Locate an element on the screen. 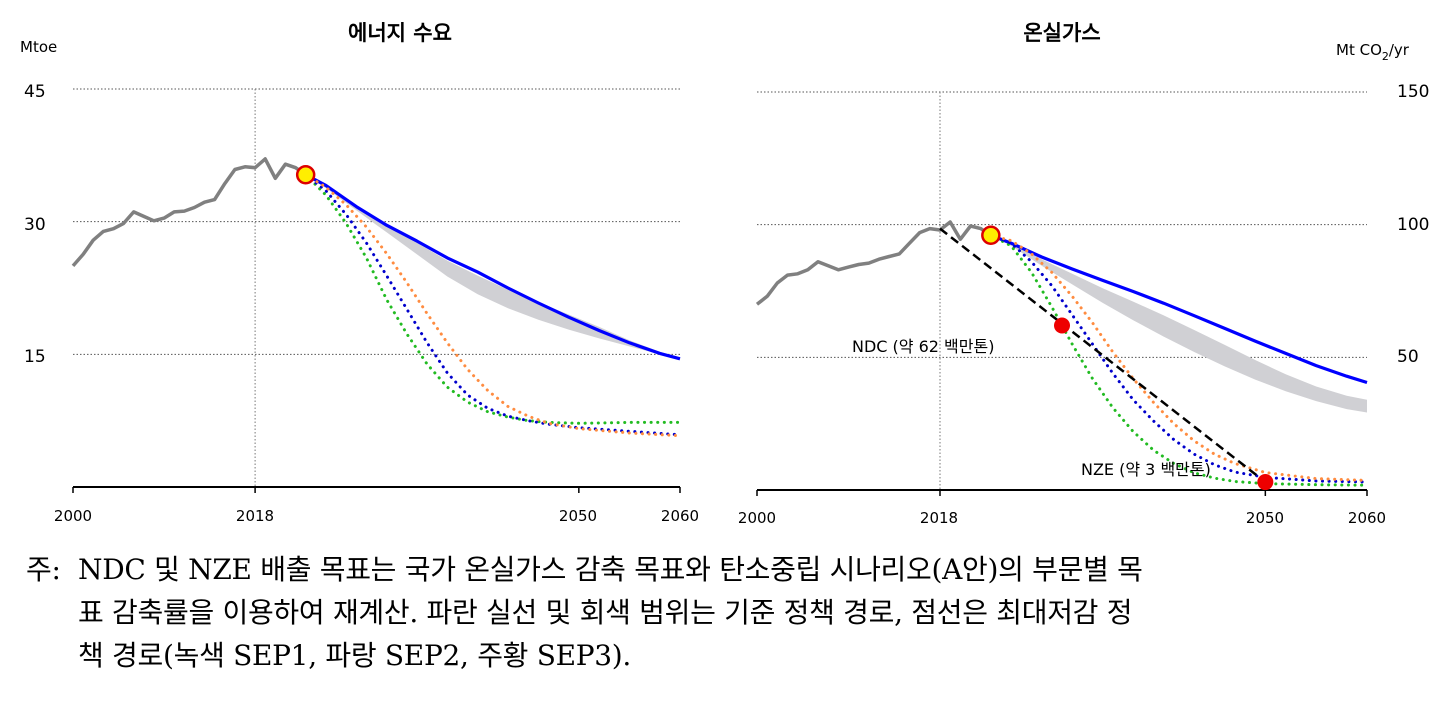 Image resolution: width=1451 pixels, height=718 pixels. y-tick-label: 150 is located at coordinates (1413, 92).